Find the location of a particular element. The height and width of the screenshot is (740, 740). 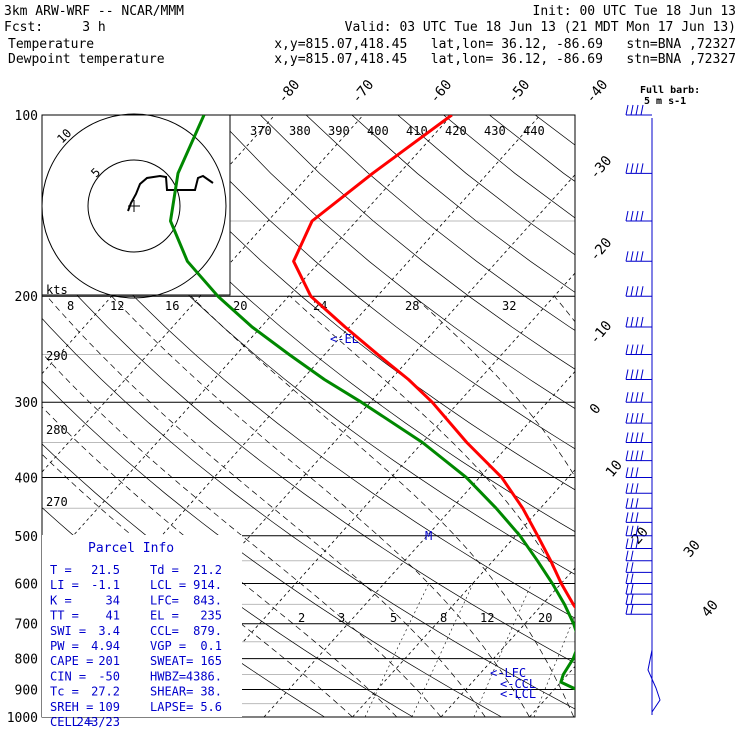

theta-label-left: 290 is located at coordinates (57, 356).